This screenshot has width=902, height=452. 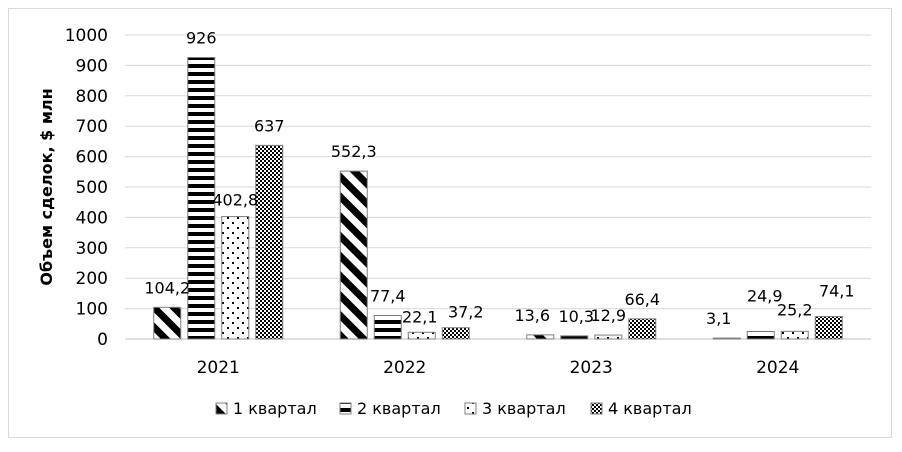 What do you see at coordinates (837, 290) in the screenshot?
I see `data-label: 74,1` at bounding box center [837, 290].